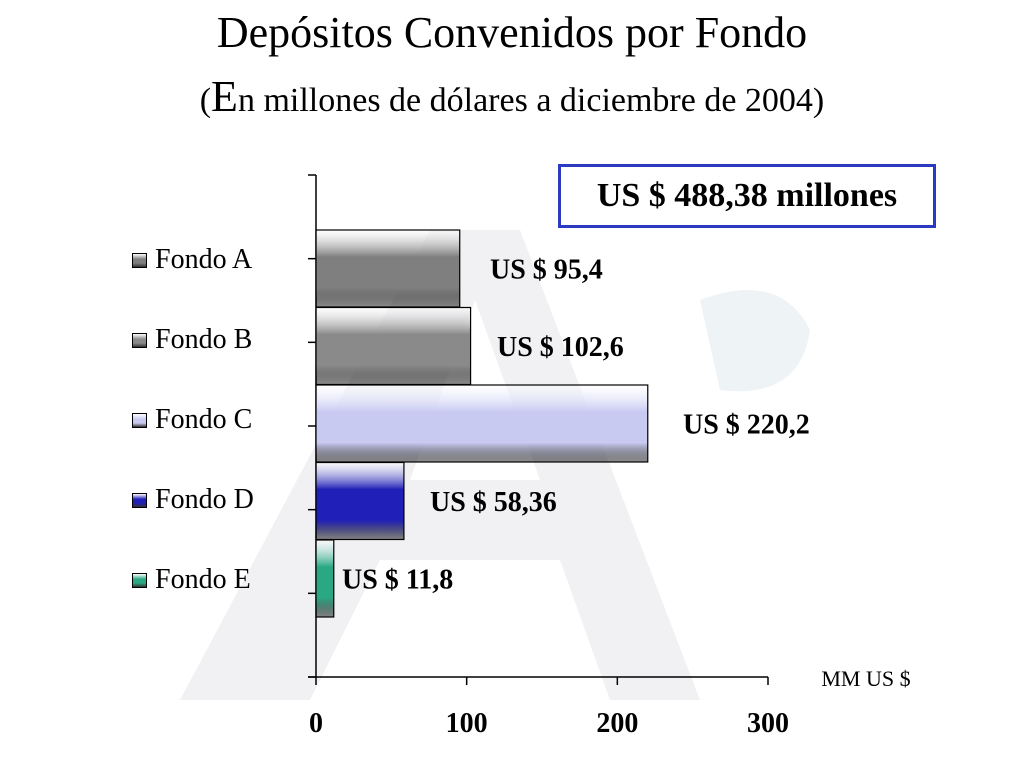  What do you see at coordinates (393, 346) in the screenshot?
I see `bar-fondo-b` at bounding box center [393, 346].